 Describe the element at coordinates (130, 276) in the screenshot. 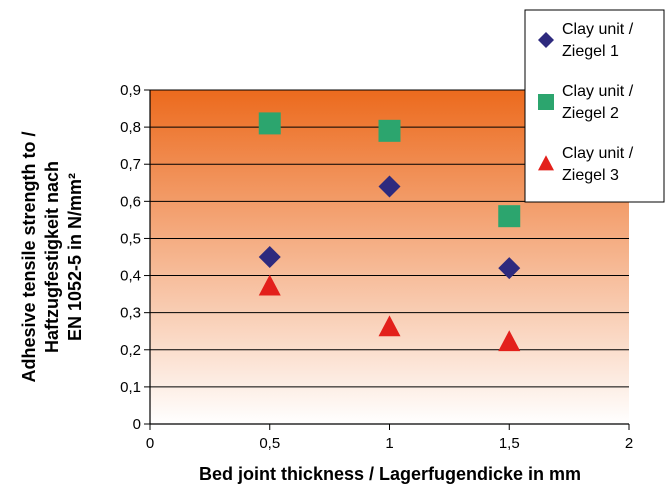

I see `y-tick-label-4: 0,4` at that location.